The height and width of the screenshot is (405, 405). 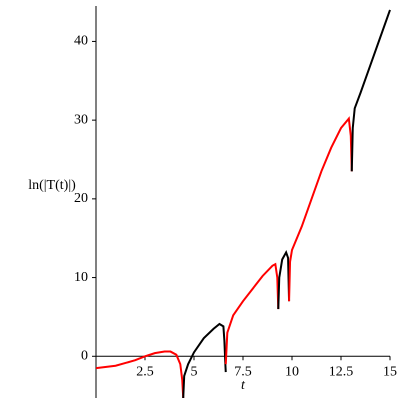 What do you see at coordinates (194, 371) in the screenshot?
I see `x-tick-label: 5` at bounding box center [194, 371].